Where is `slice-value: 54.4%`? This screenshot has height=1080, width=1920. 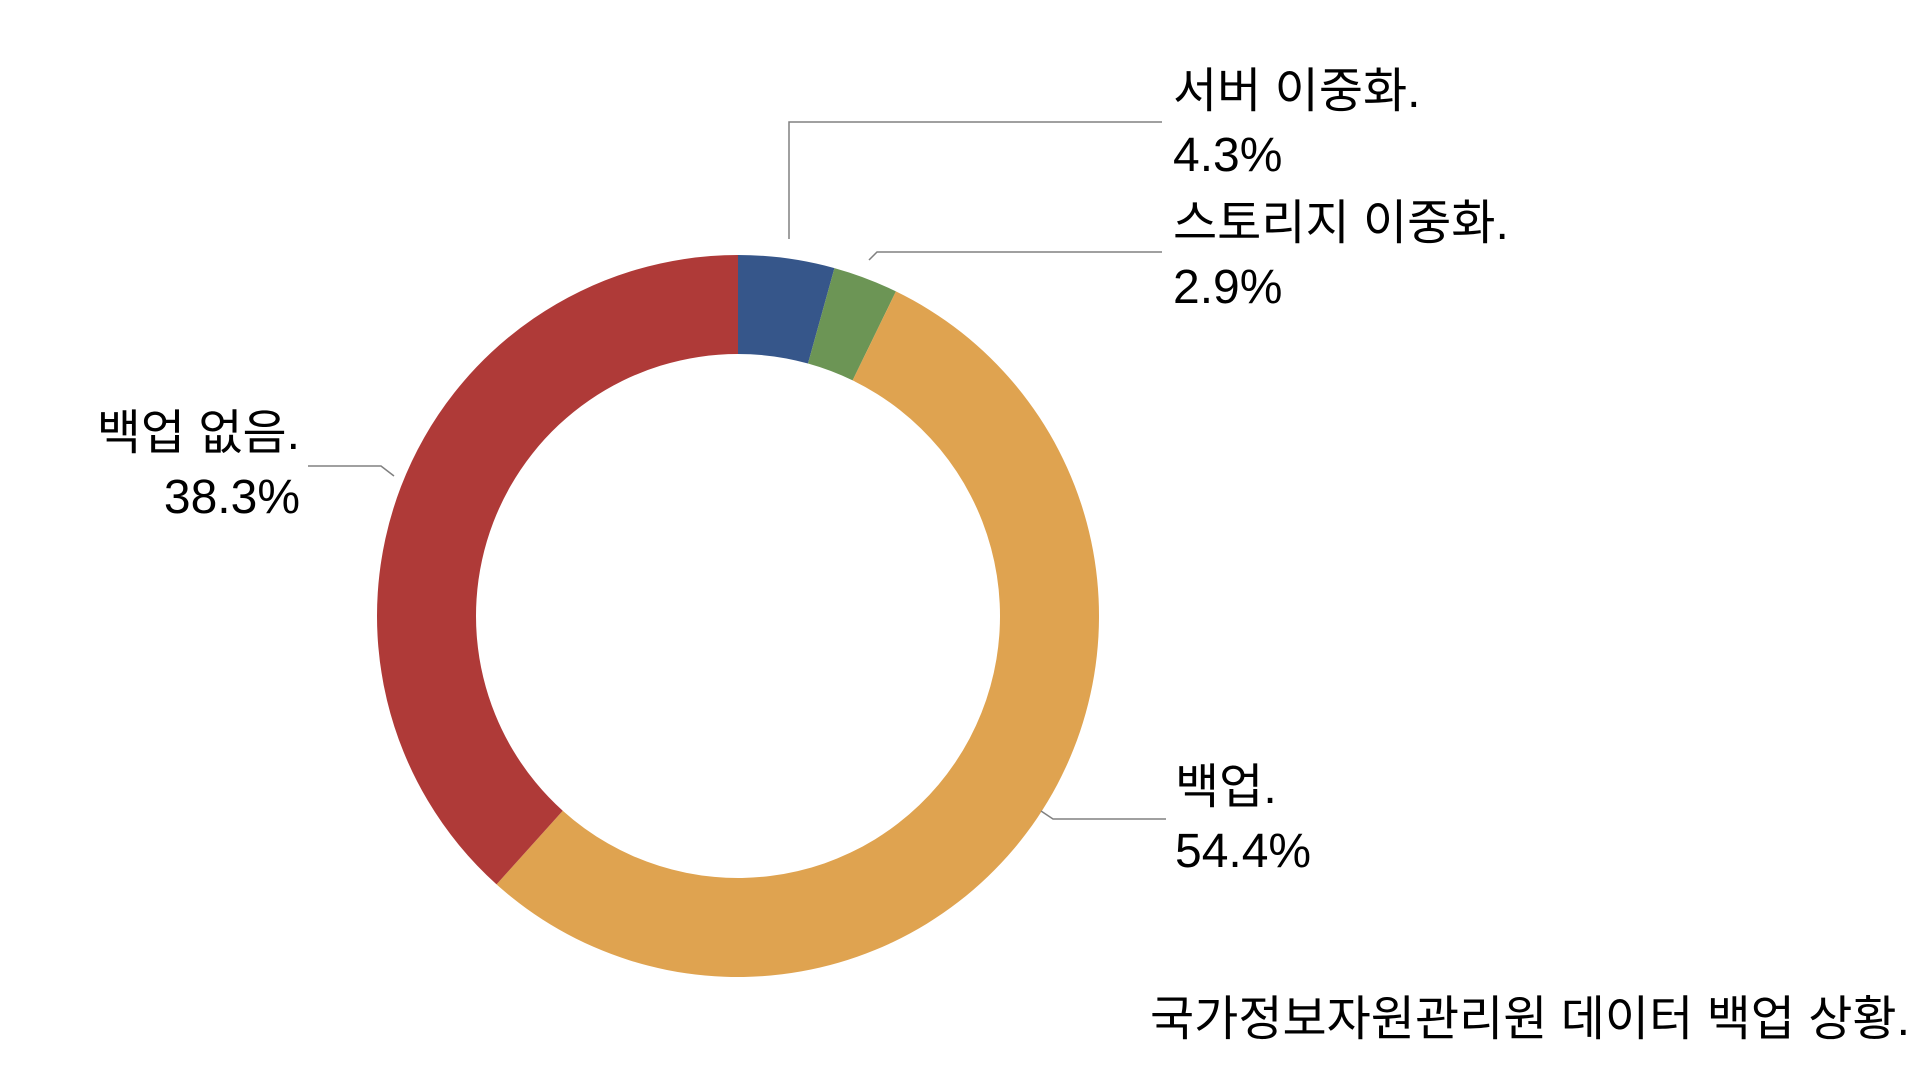
slice-value: 54.4% is located at coordinates (1243, 851).